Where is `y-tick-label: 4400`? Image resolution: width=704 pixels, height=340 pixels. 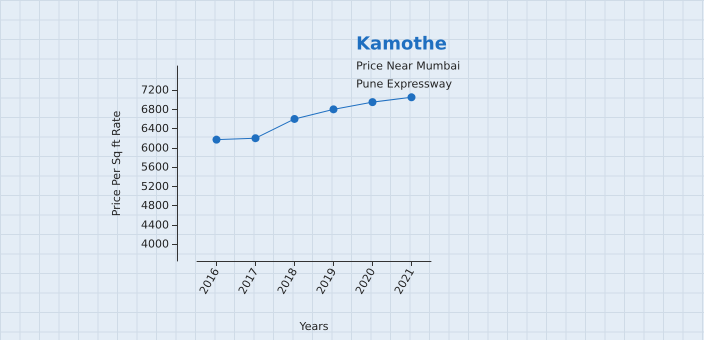
y-tick-label: 4400 is located at coordinates (155, 225).